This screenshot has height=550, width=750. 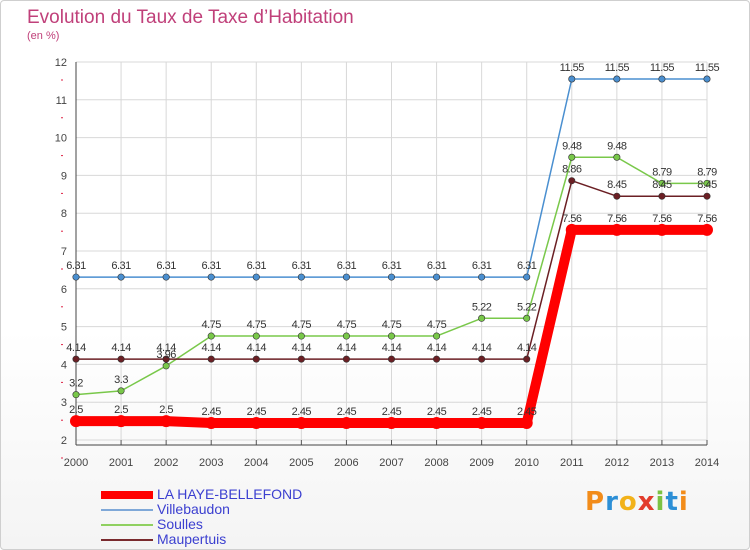 What do you see at coordinates (64, 252) in the screenshot?
I see `y-tick-label: 7` at bounding box center [64, 252].